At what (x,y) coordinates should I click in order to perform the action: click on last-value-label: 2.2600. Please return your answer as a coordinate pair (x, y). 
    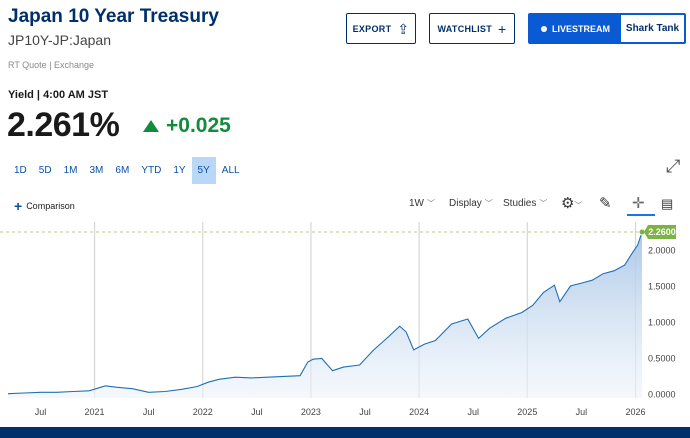
    Looking at the image, I should click on (662, 232).